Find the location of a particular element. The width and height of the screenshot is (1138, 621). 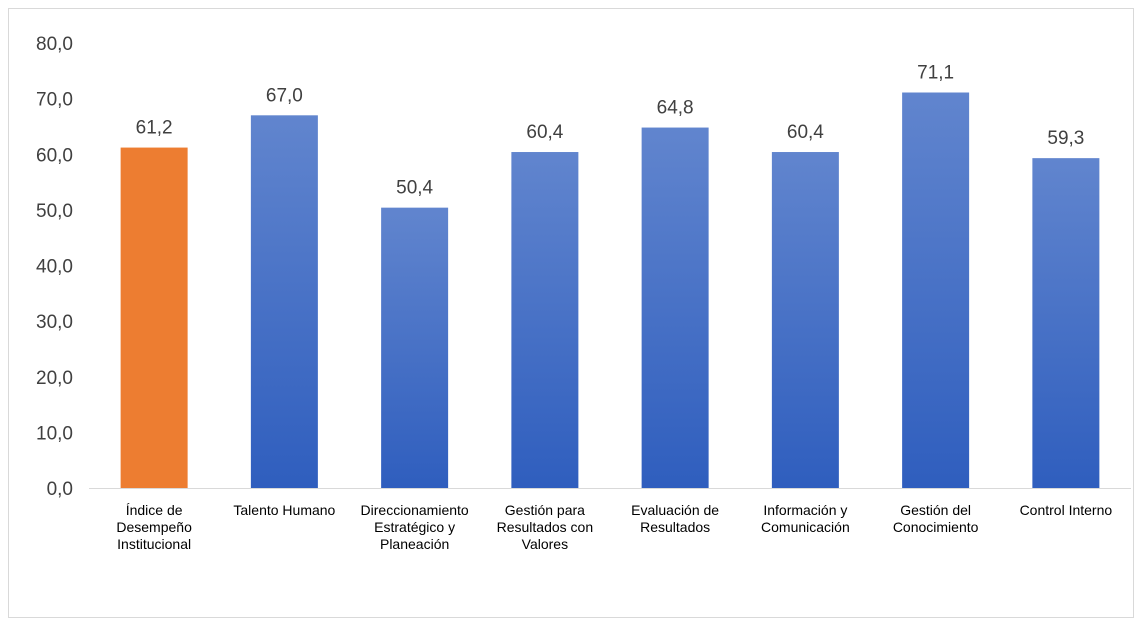

data-label: 59,3 is located at coordinates (1065, 138).